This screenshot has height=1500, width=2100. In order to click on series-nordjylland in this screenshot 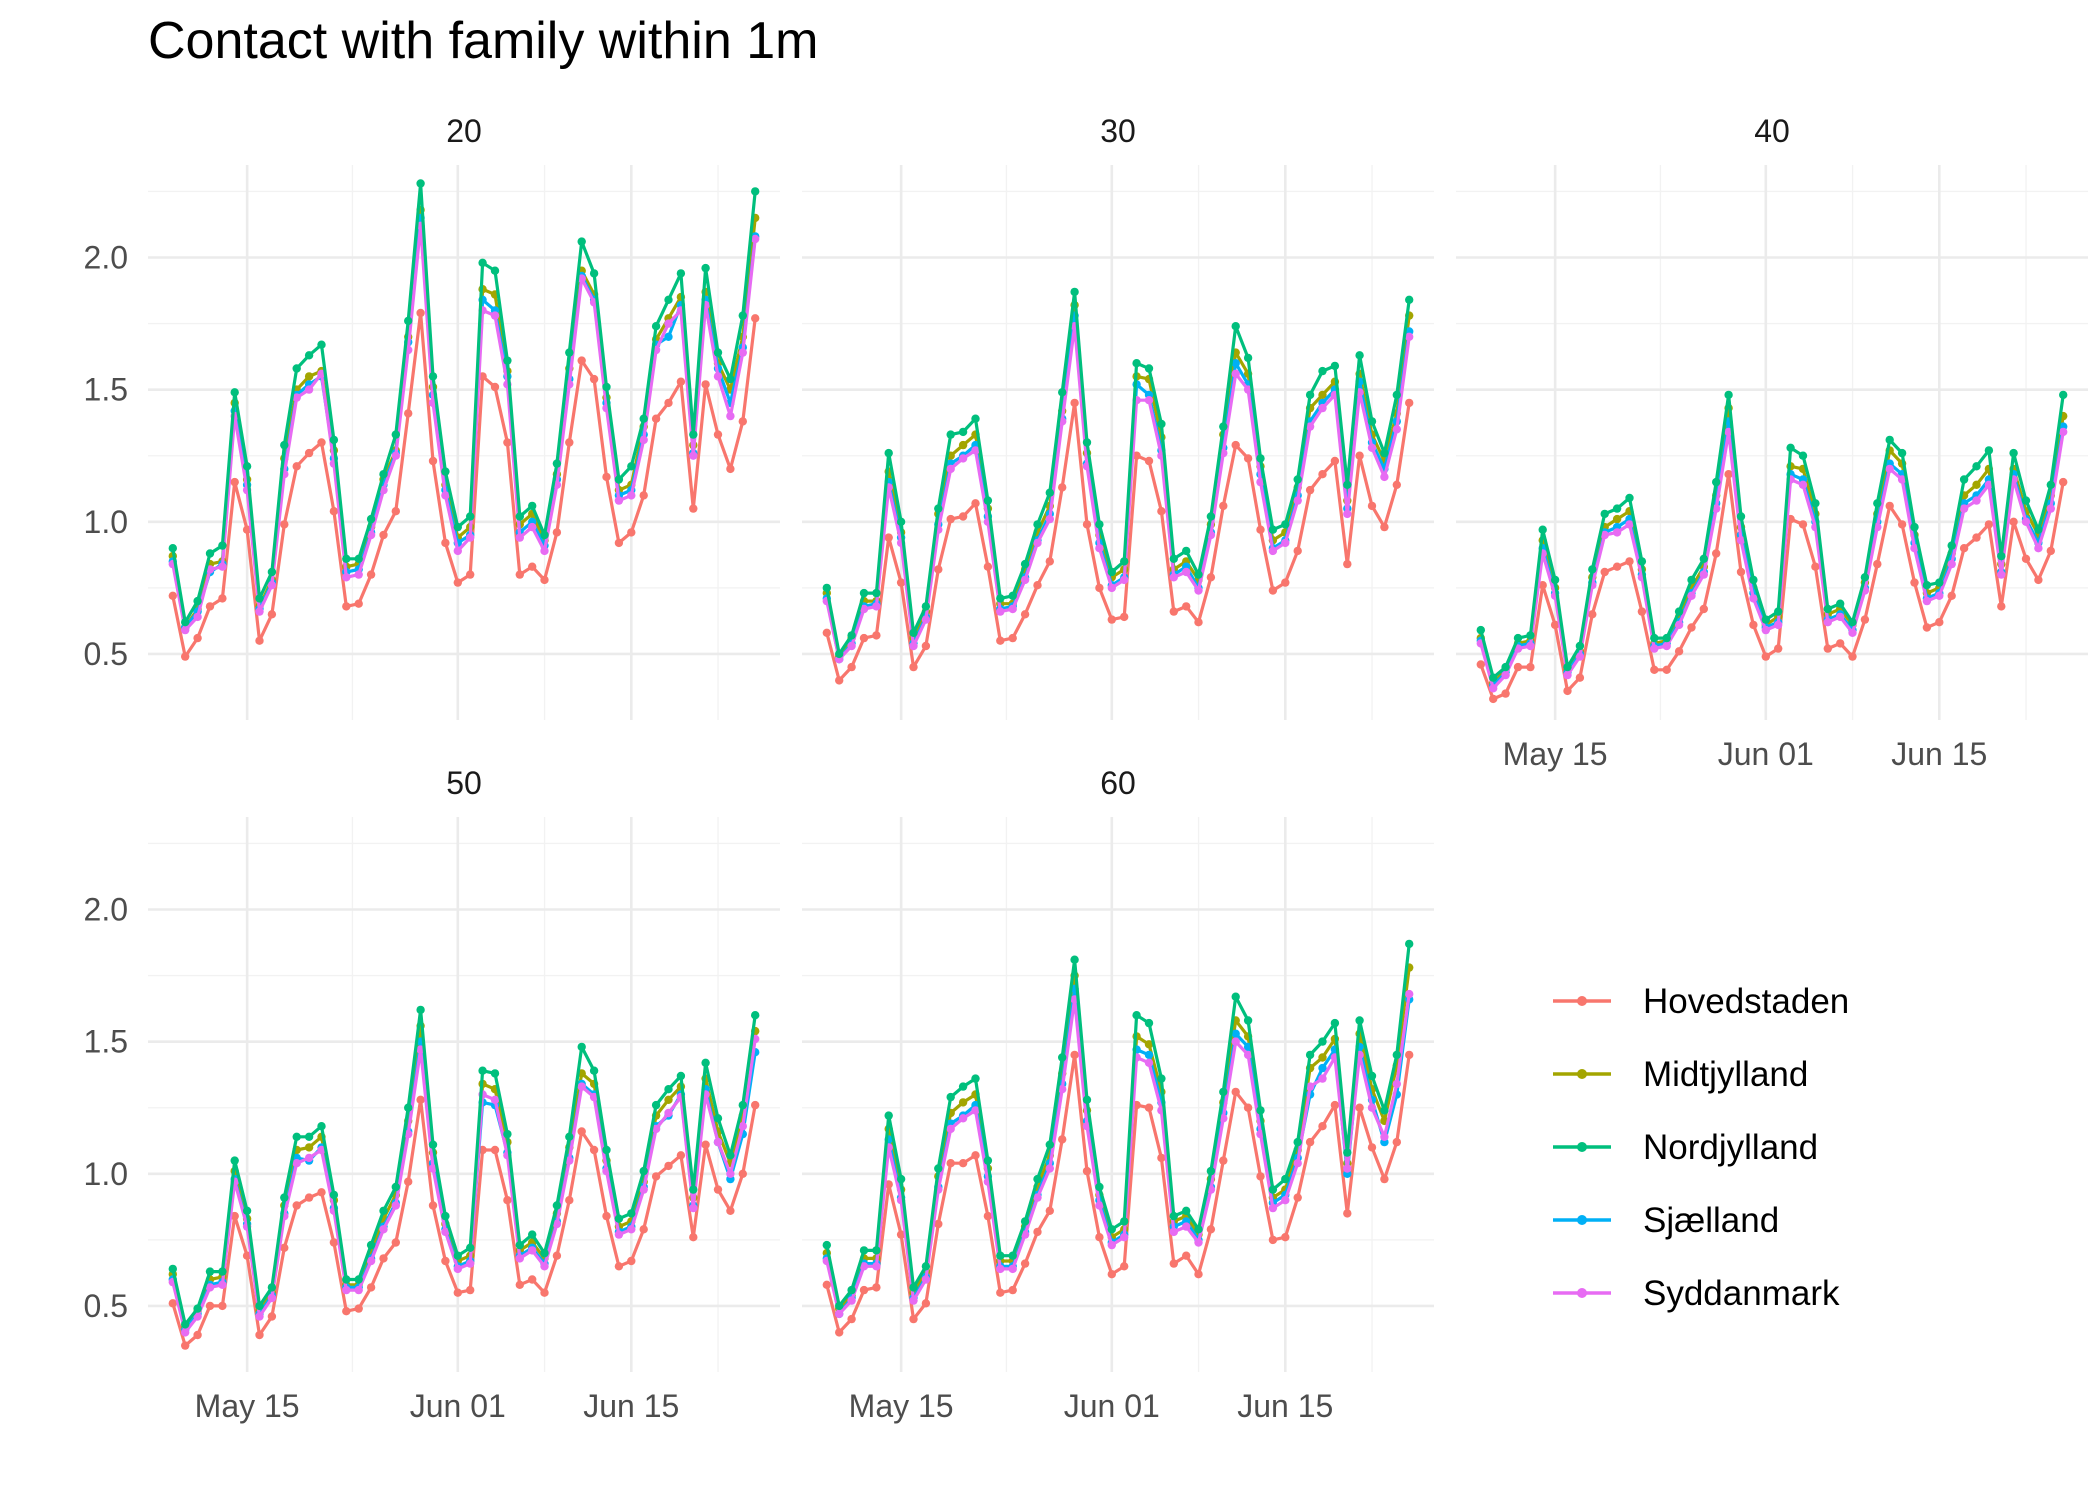, I will do `click(464, 403)`.